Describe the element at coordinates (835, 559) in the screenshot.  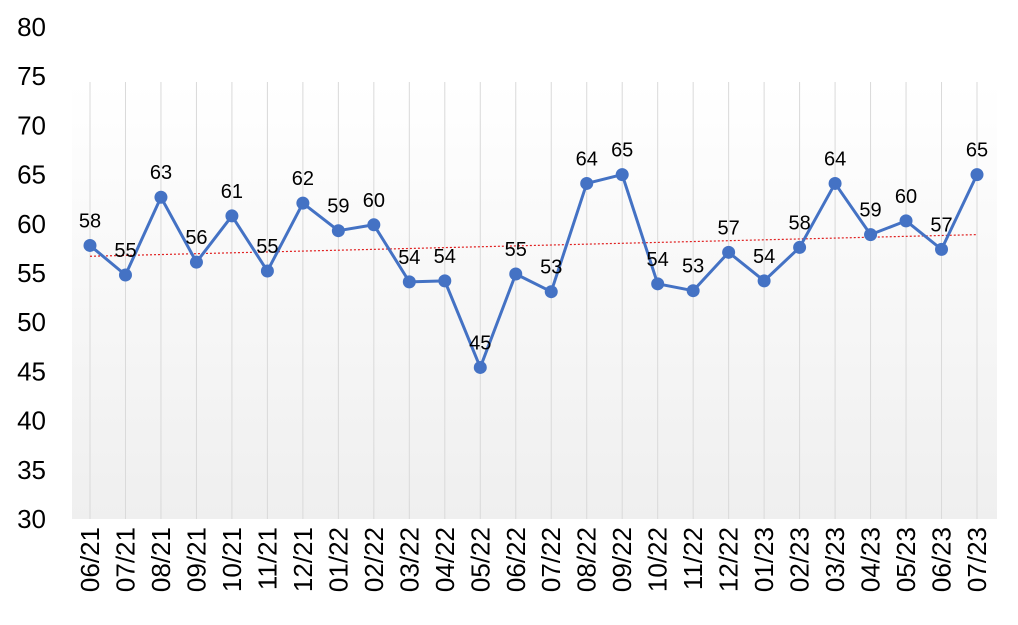
I see `x-tick-label: 03/23` at that location.